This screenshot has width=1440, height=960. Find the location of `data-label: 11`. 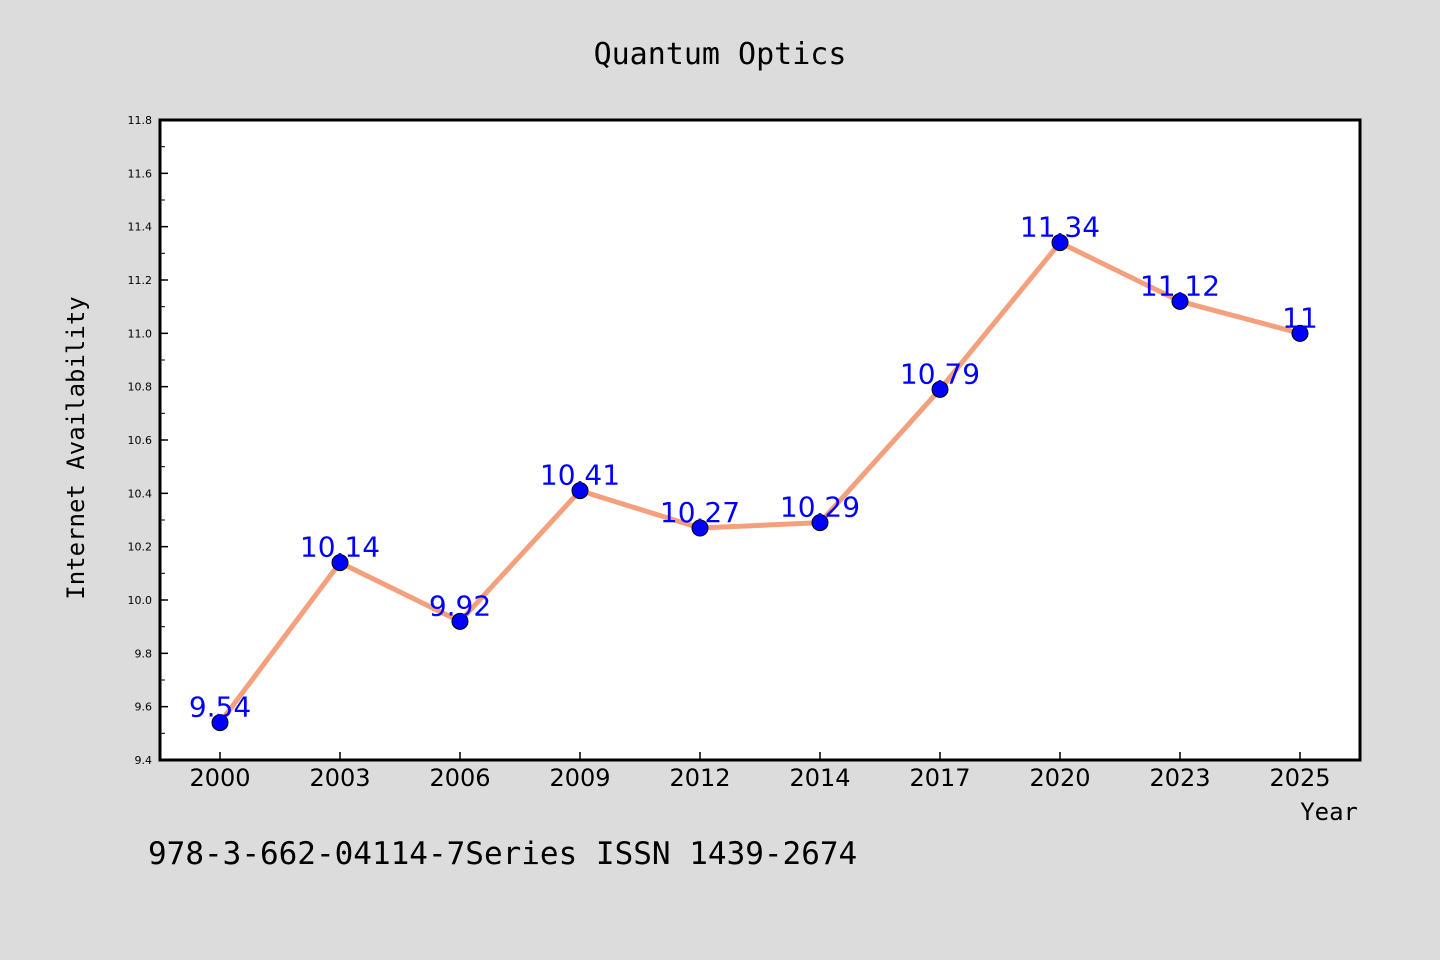

data-label: 11 is located at coordinates (1300, 317).